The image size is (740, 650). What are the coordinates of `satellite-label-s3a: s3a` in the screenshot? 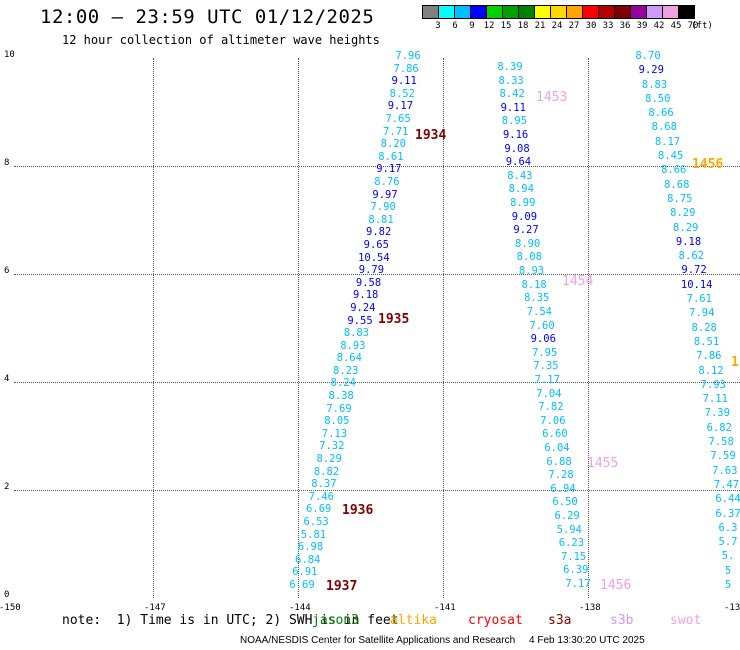 It's located at (560, 620).